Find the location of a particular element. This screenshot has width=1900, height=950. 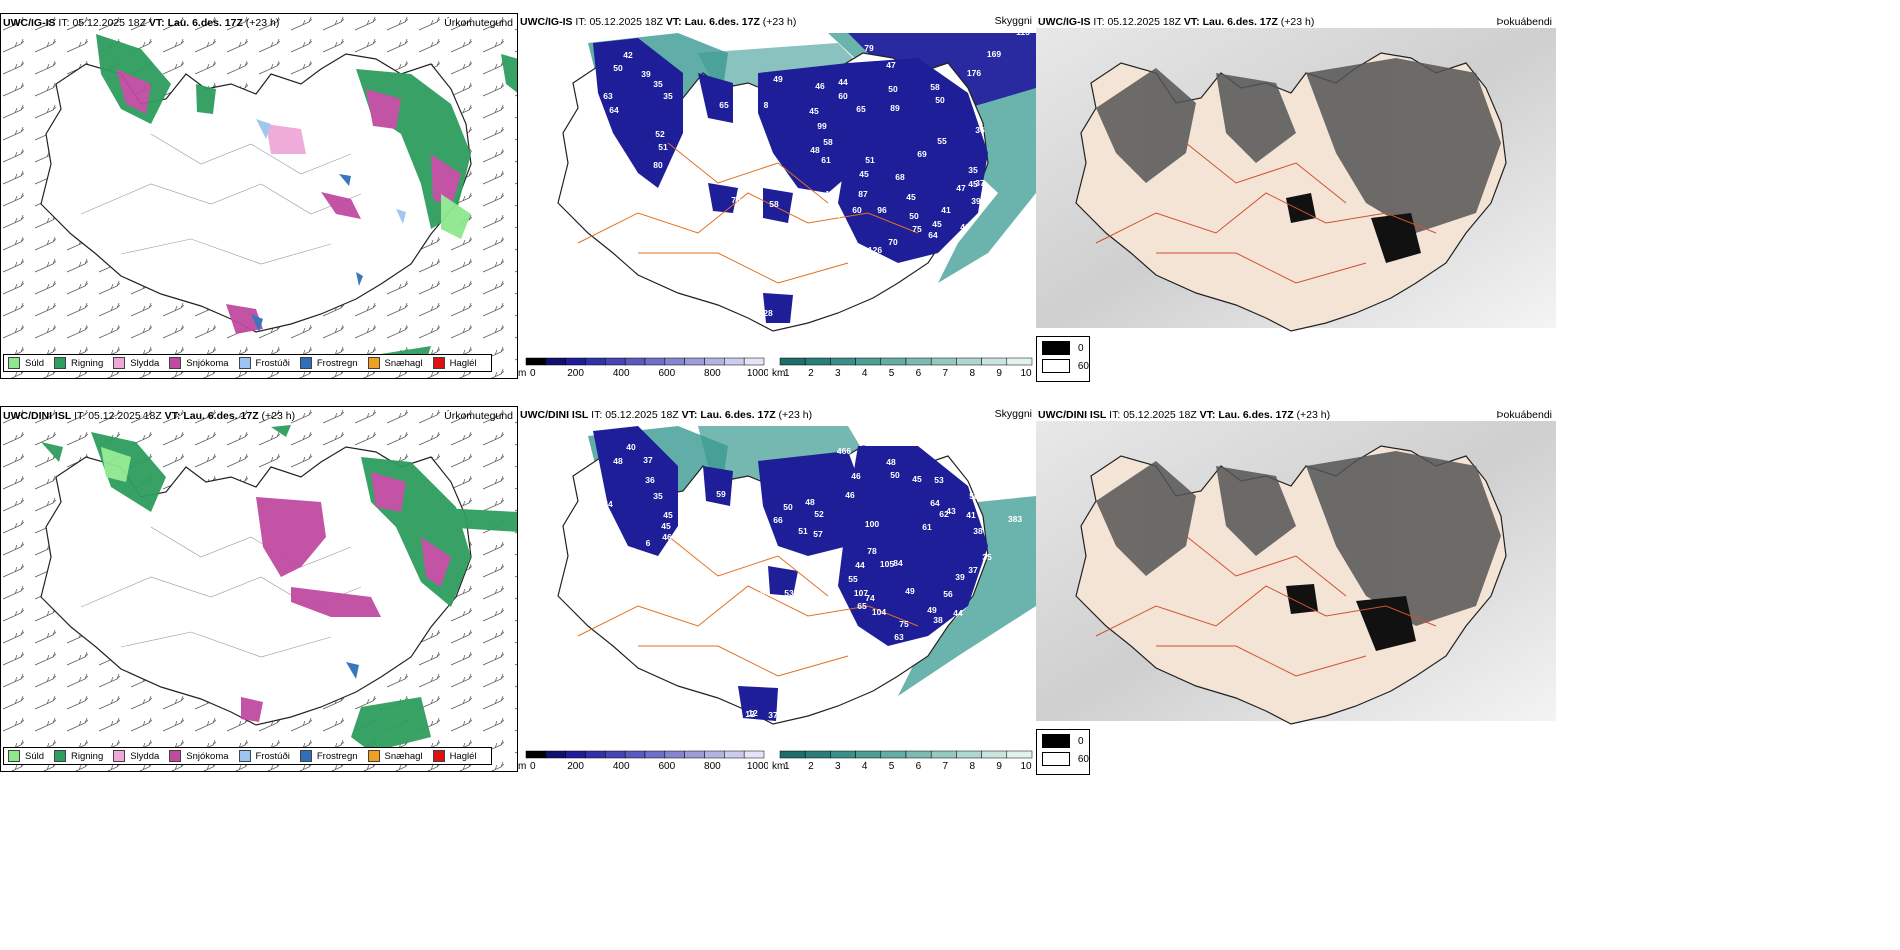

colorbar-unit: km is located at coordinates (778, 766).